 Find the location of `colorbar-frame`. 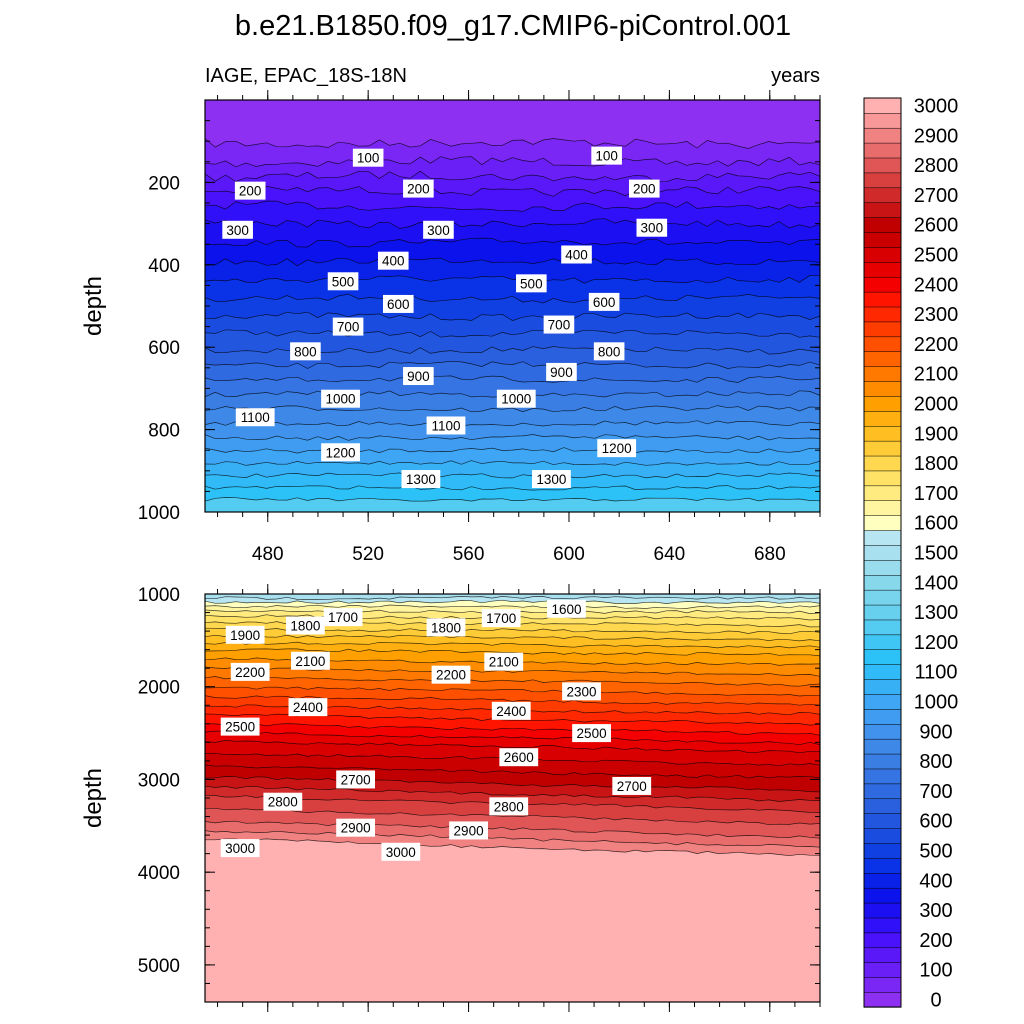

colorbar-frame is located at coordinates (882, 552).